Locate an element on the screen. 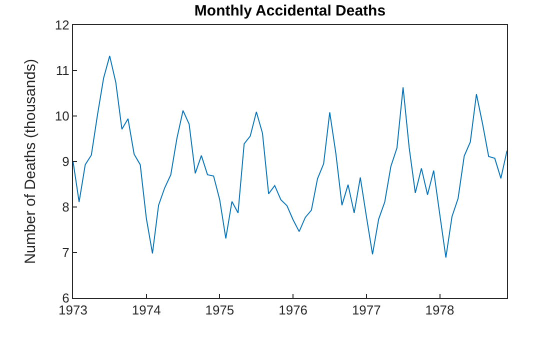 The image size is (560, 337). x-tick-label: 1977 is located at coordinates (366, 310).